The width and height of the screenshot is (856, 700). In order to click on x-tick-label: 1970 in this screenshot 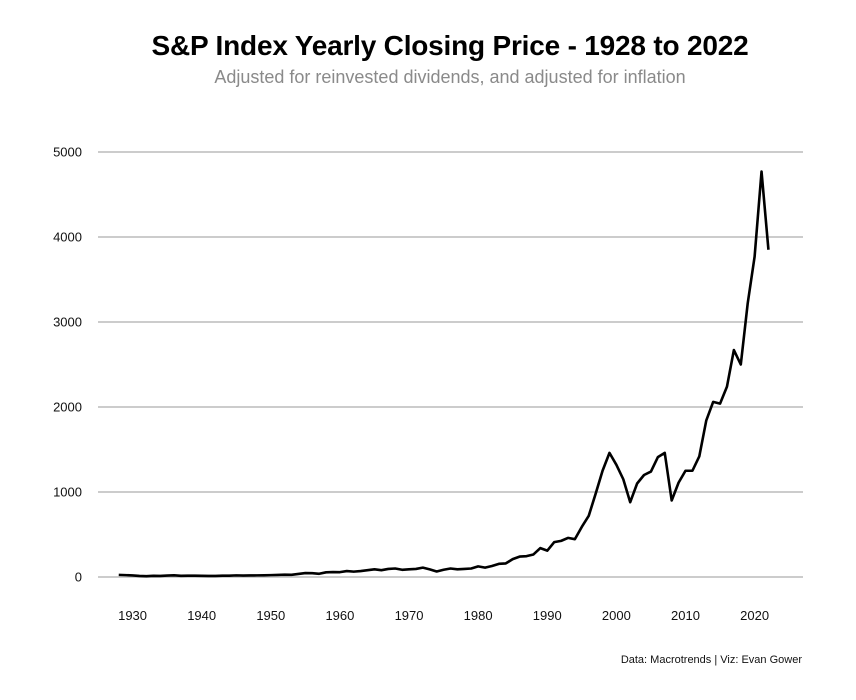, I will do `click(409, 615)`.